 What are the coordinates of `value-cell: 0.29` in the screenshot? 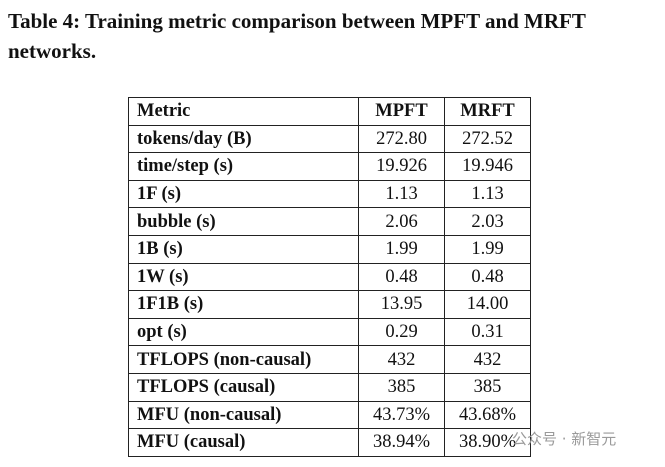 It's located at (401, 332).